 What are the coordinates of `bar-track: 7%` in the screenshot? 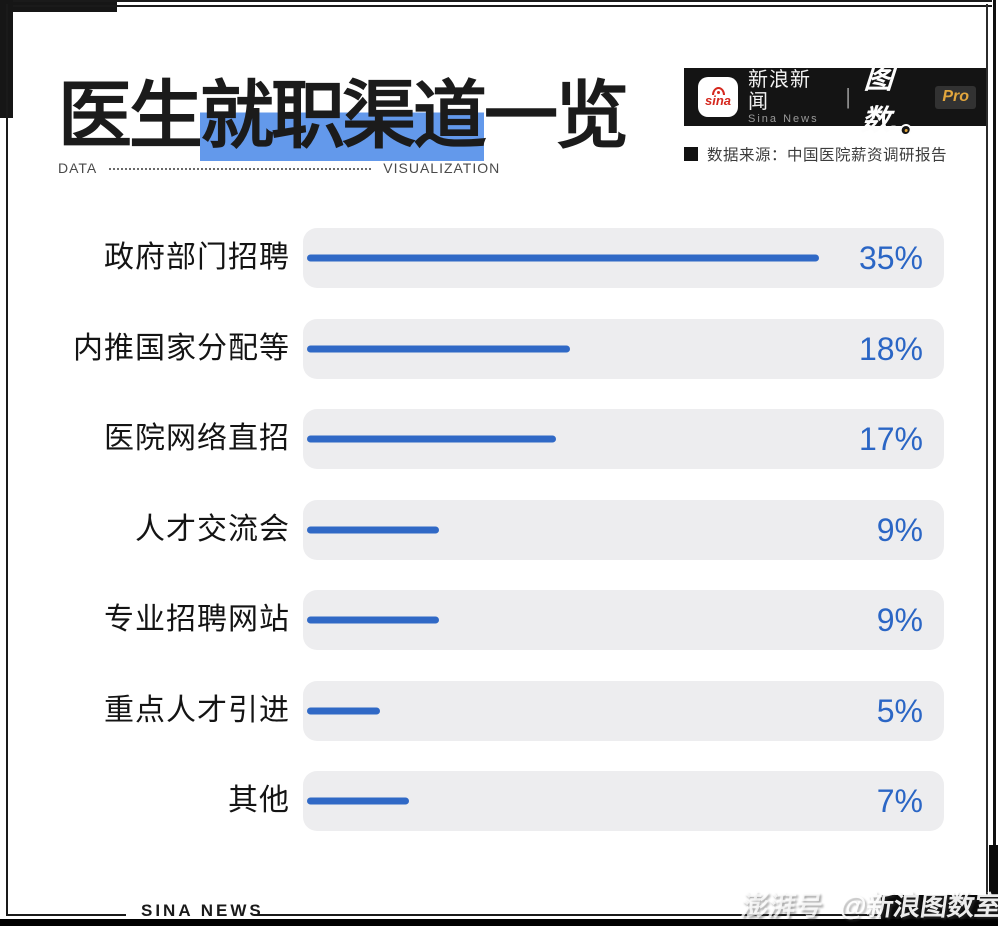 It's located at (623, 801).